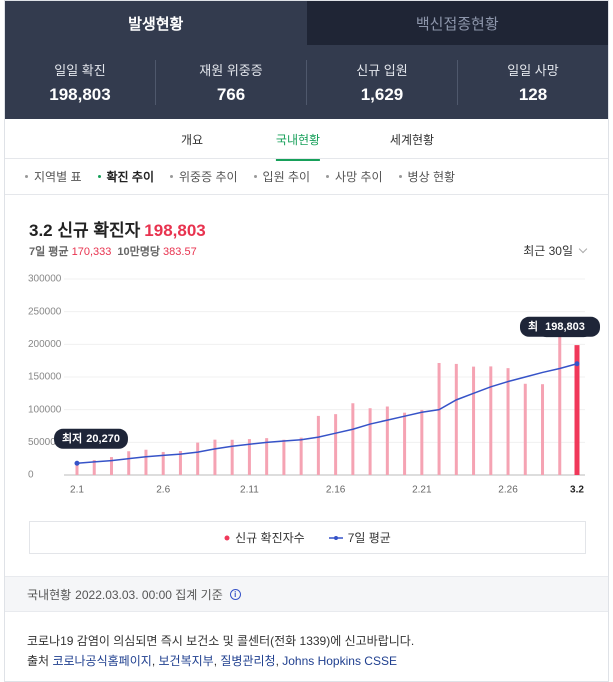 The image size is (613, 682). What do you see at coordinates (31, 475) in the screenshot?
I see `y-tick-label: 0` at bounding box center [31, 475].